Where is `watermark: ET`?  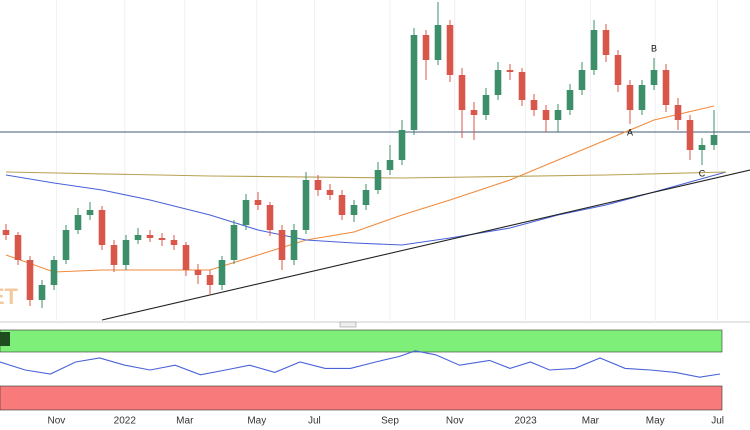 watermark: ET is located at coordinates (9, 296).